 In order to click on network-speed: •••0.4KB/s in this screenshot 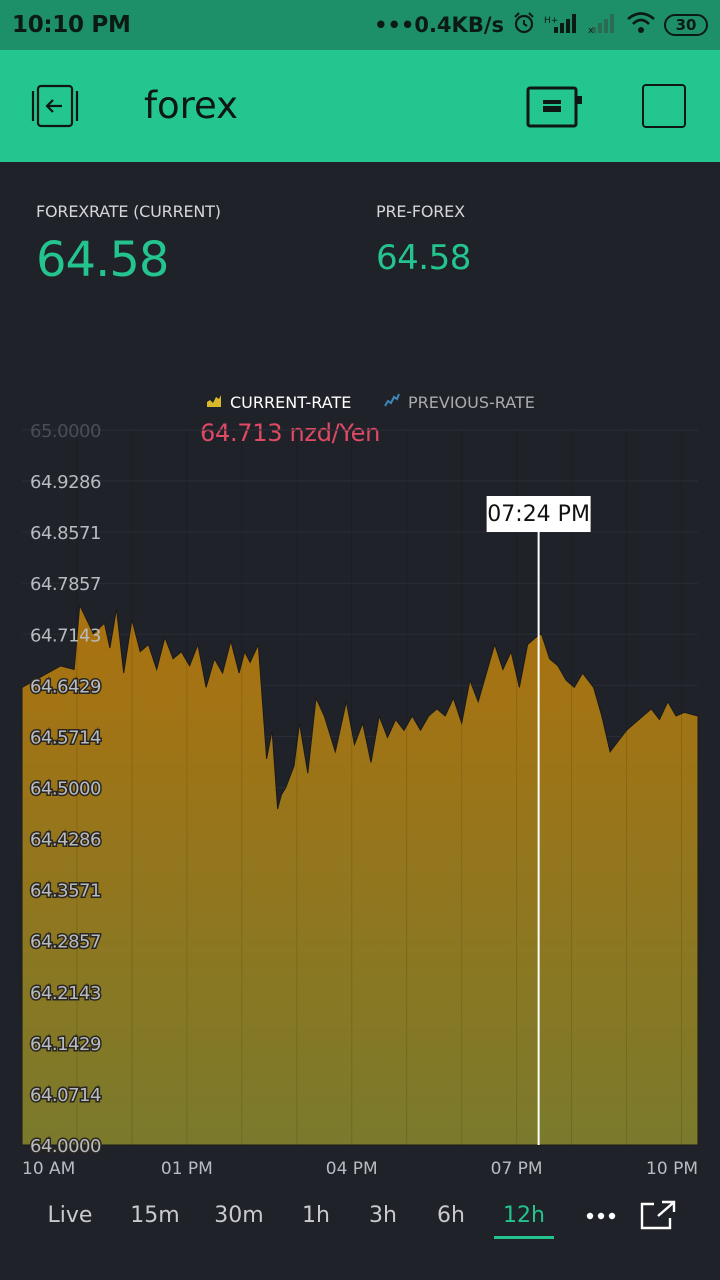, I will do `click(439, 25)`.